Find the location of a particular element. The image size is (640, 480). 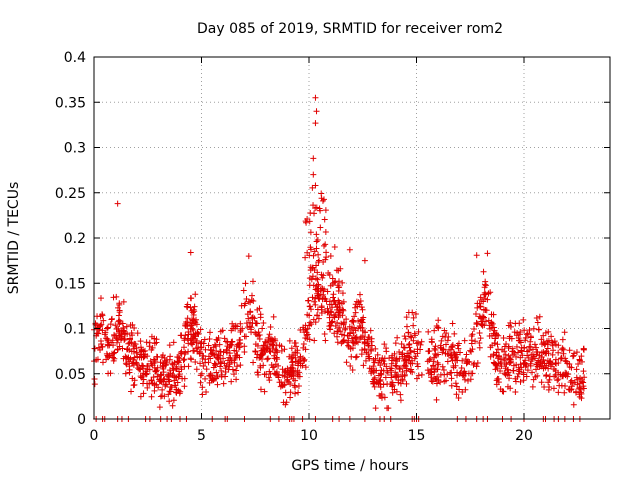

y-tick-label: 0.1 is located at coordinates (75, 330).